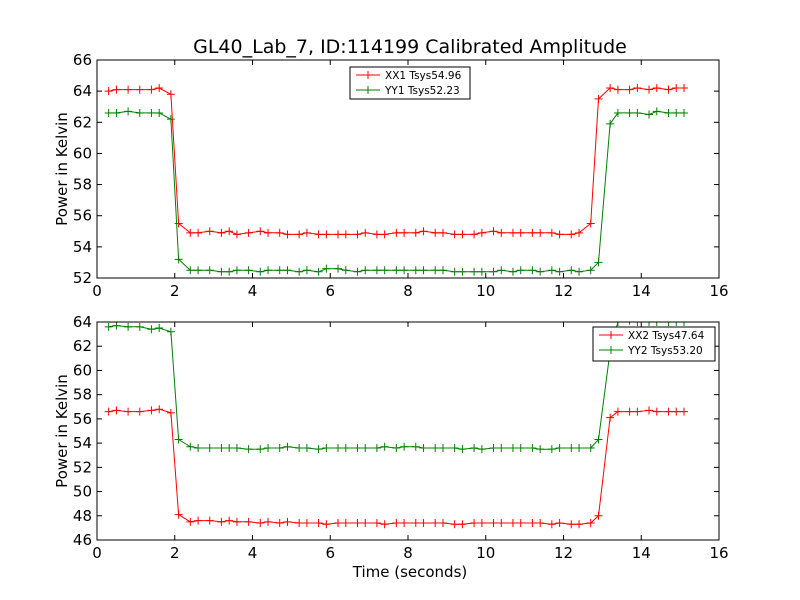 The width and height of the screenshot is (800, 600). I want to click on y-tick-label: 64, so click(82, 91).